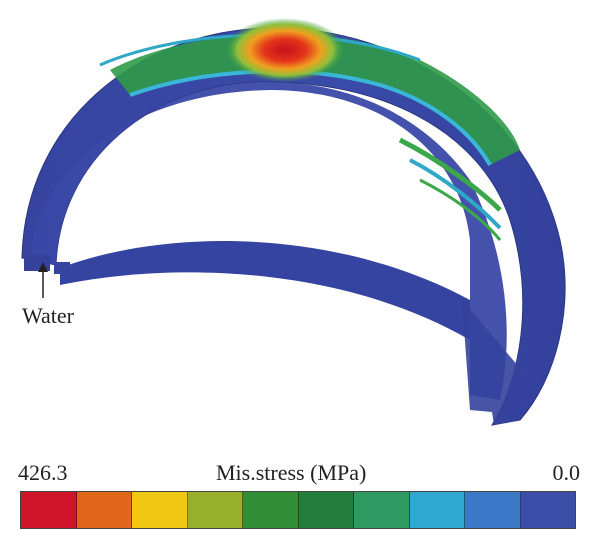 The height and width of the screenshot is (553, 600). Describe the element at coordinates (291, 472) in the screenshot. I see `legend-title: Mis.stress (MPa)` at that location.